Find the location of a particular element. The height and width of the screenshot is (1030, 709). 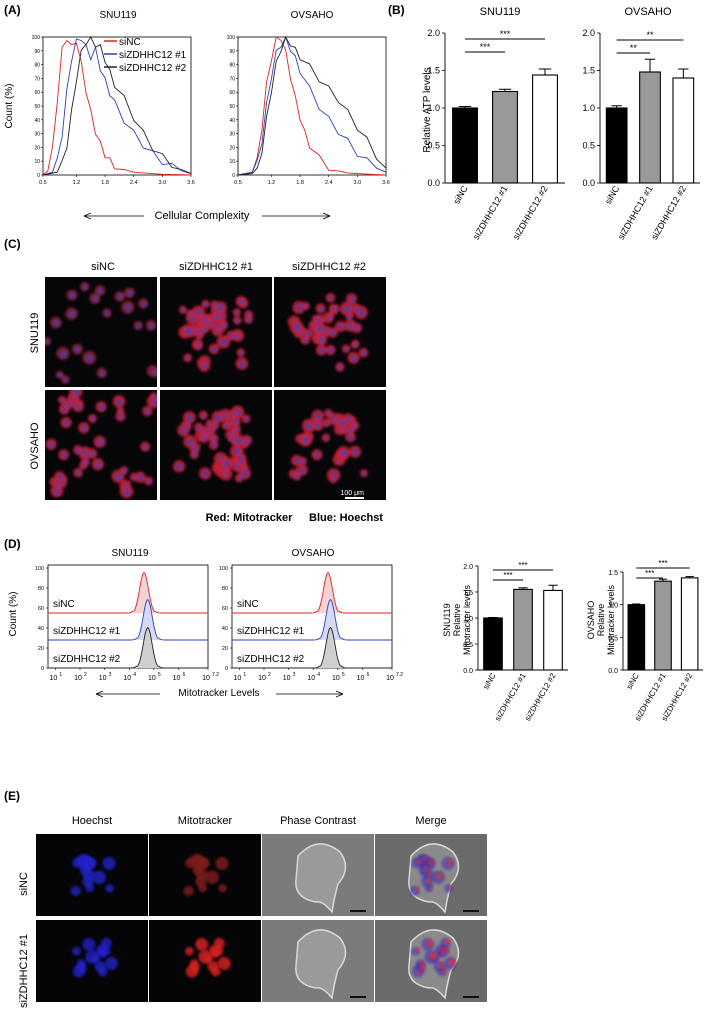

x-tick-label: 3.0 is located at coordinates (163, 183).